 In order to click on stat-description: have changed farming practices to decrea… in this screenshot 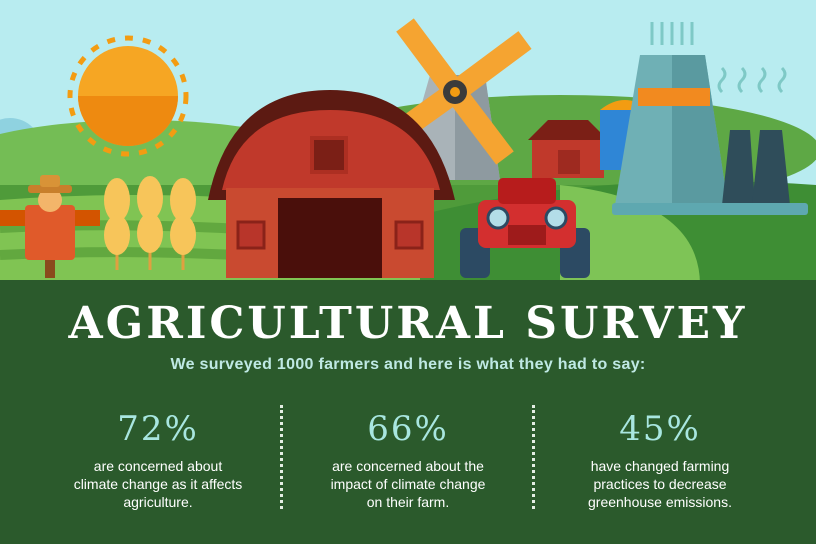, I will do `click(660, 484)`.